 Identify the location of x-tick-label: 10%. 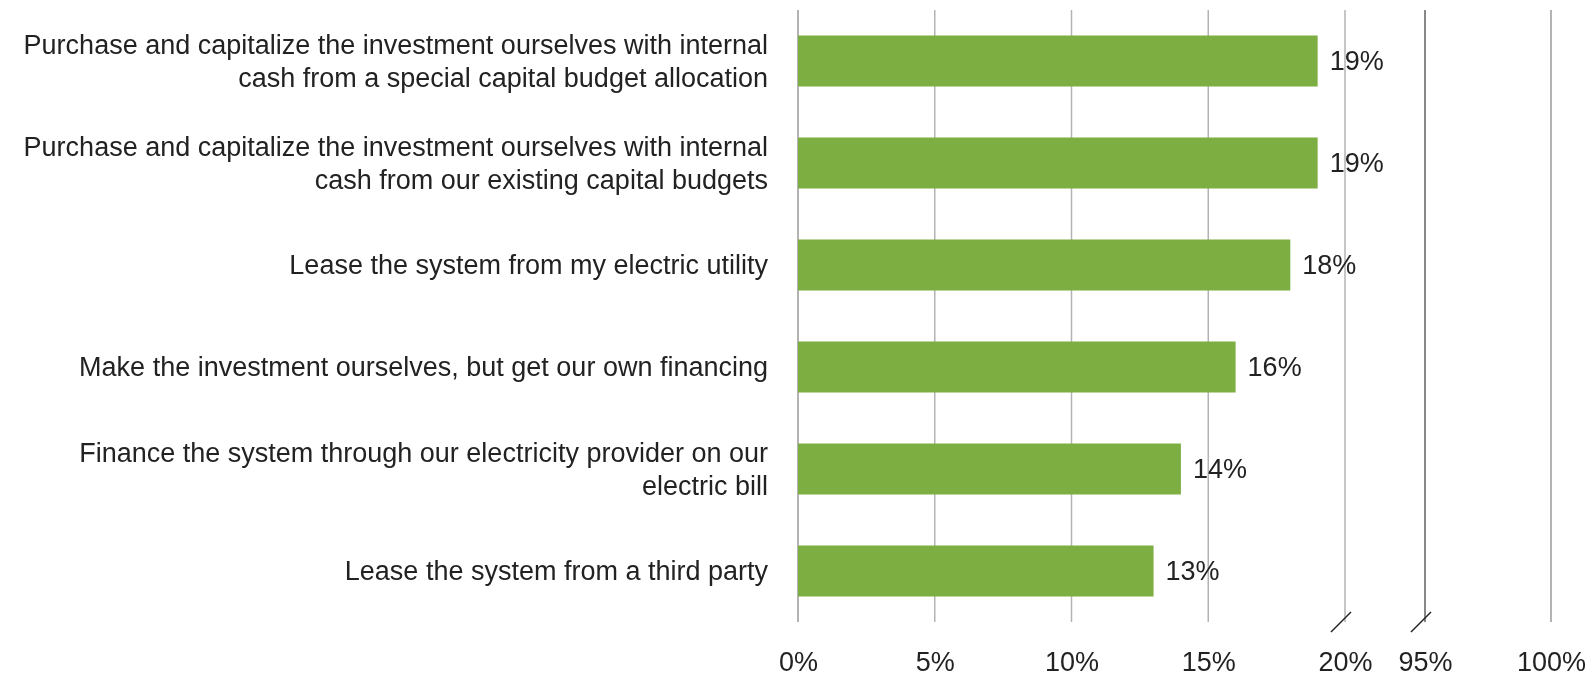
(1072, 662).